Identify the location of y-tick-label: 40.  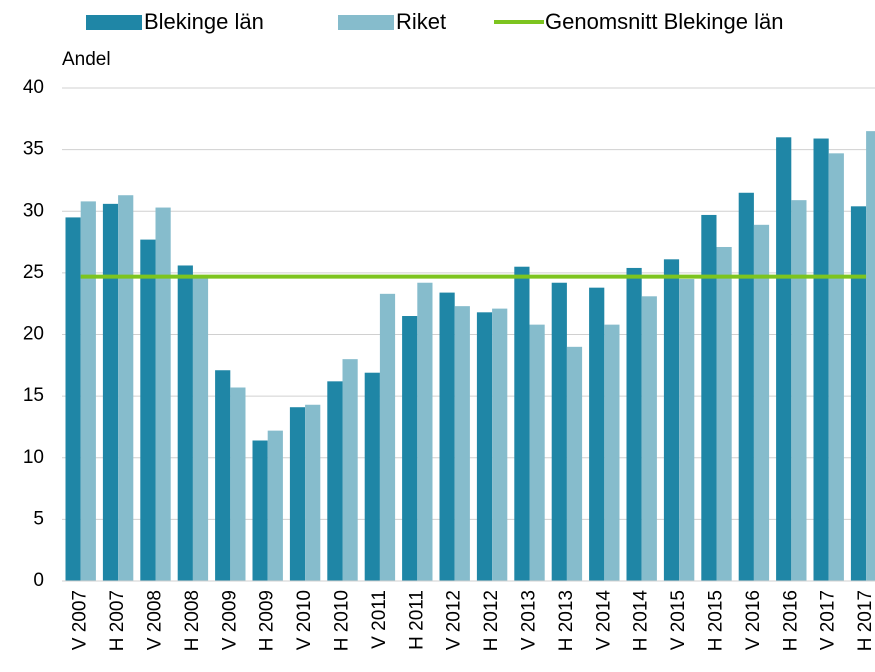
(33, 87).